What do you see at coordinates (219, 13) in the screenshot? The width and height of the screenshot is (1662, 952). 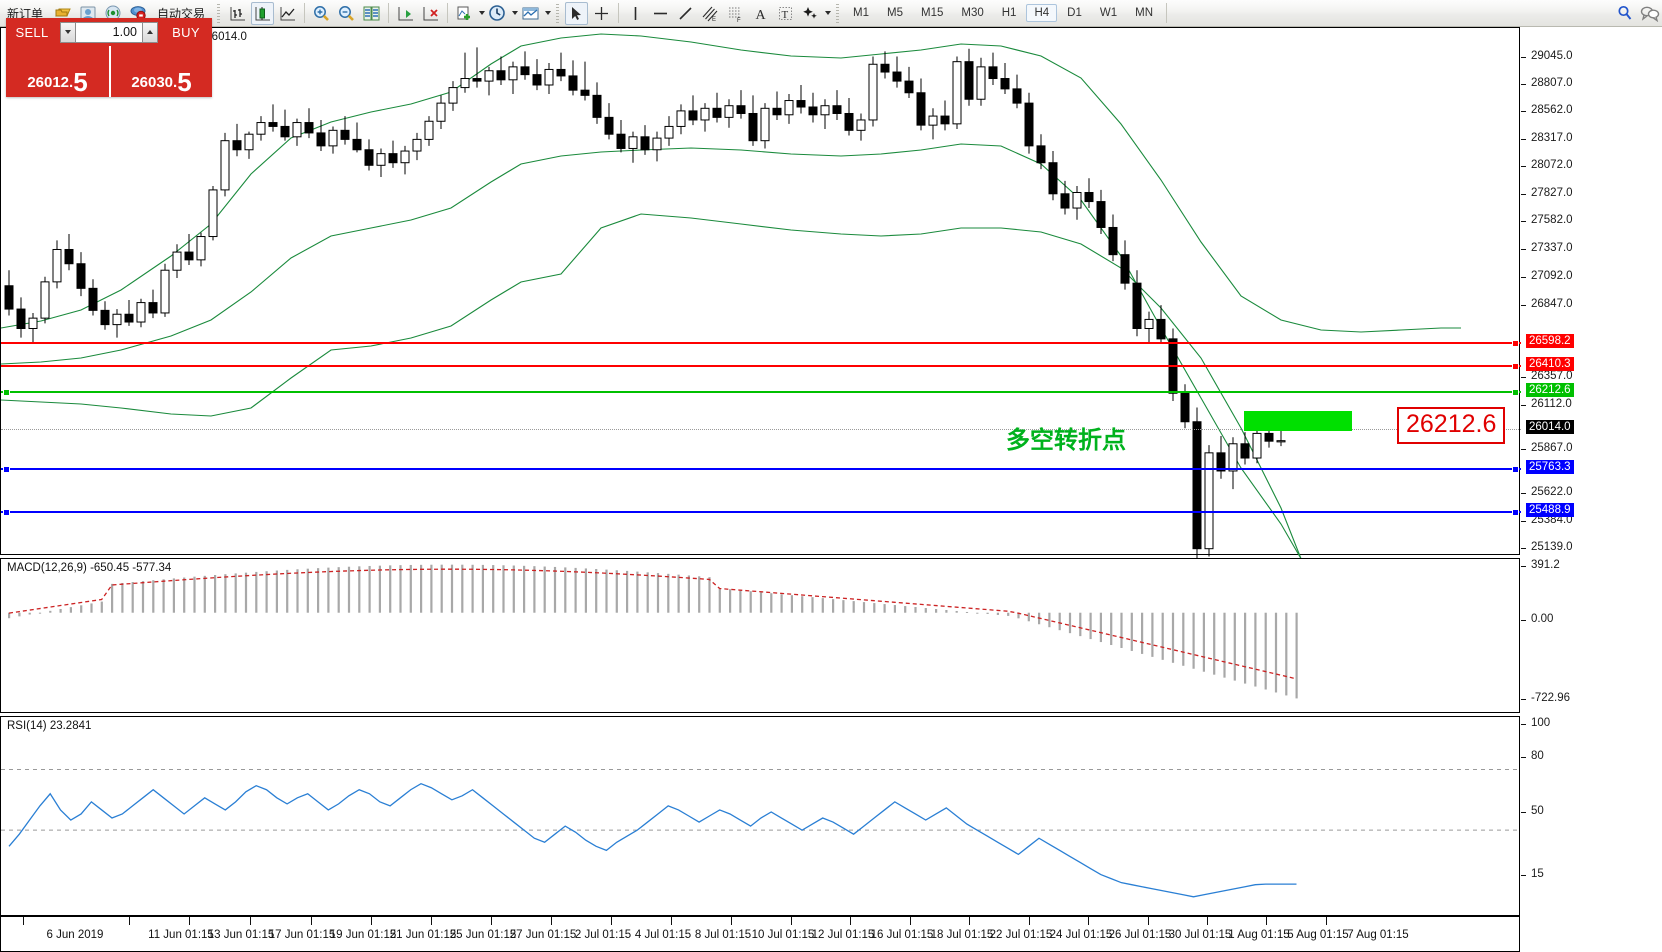 I see `toolbar-grip` at bounding box center [219, 13].